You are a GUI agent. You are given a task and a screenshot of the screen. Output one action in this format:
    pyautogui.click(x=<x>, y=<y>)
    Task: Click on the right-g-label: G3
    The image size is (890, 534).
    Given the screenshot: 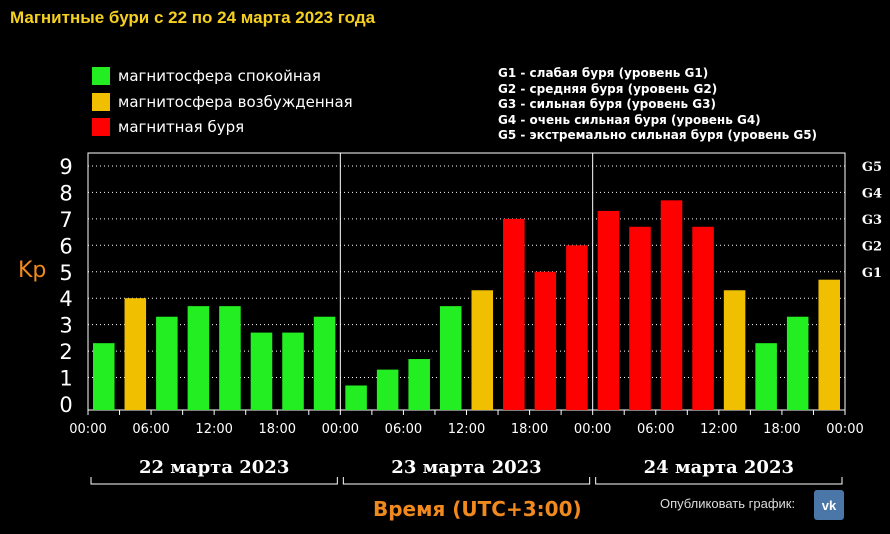 What is the action you would take?
    pyautogui.click(x=872, y=220)
    